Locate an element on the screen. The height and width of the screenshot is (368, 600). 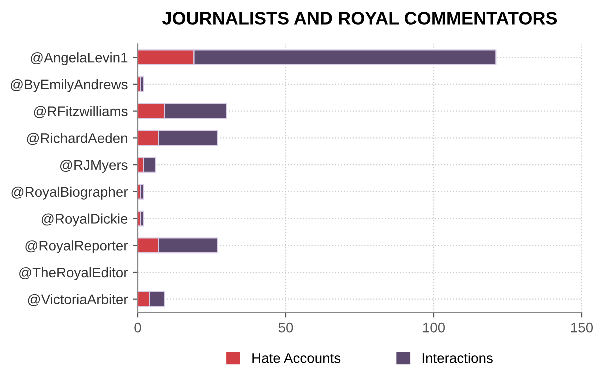
legend-label: Hate Accounts is located at coordinates (296, 359).